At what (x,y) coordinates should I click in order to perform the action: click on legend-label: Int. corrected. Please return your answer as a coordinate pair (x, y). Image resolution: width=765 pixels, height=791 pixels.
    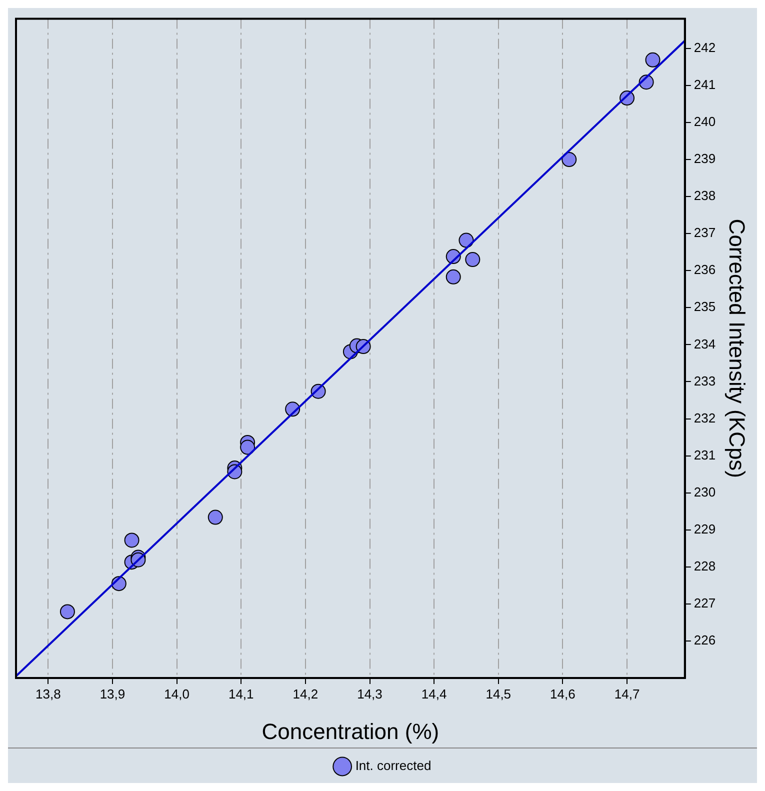
    Looking at the image, I should click on (393, 766).